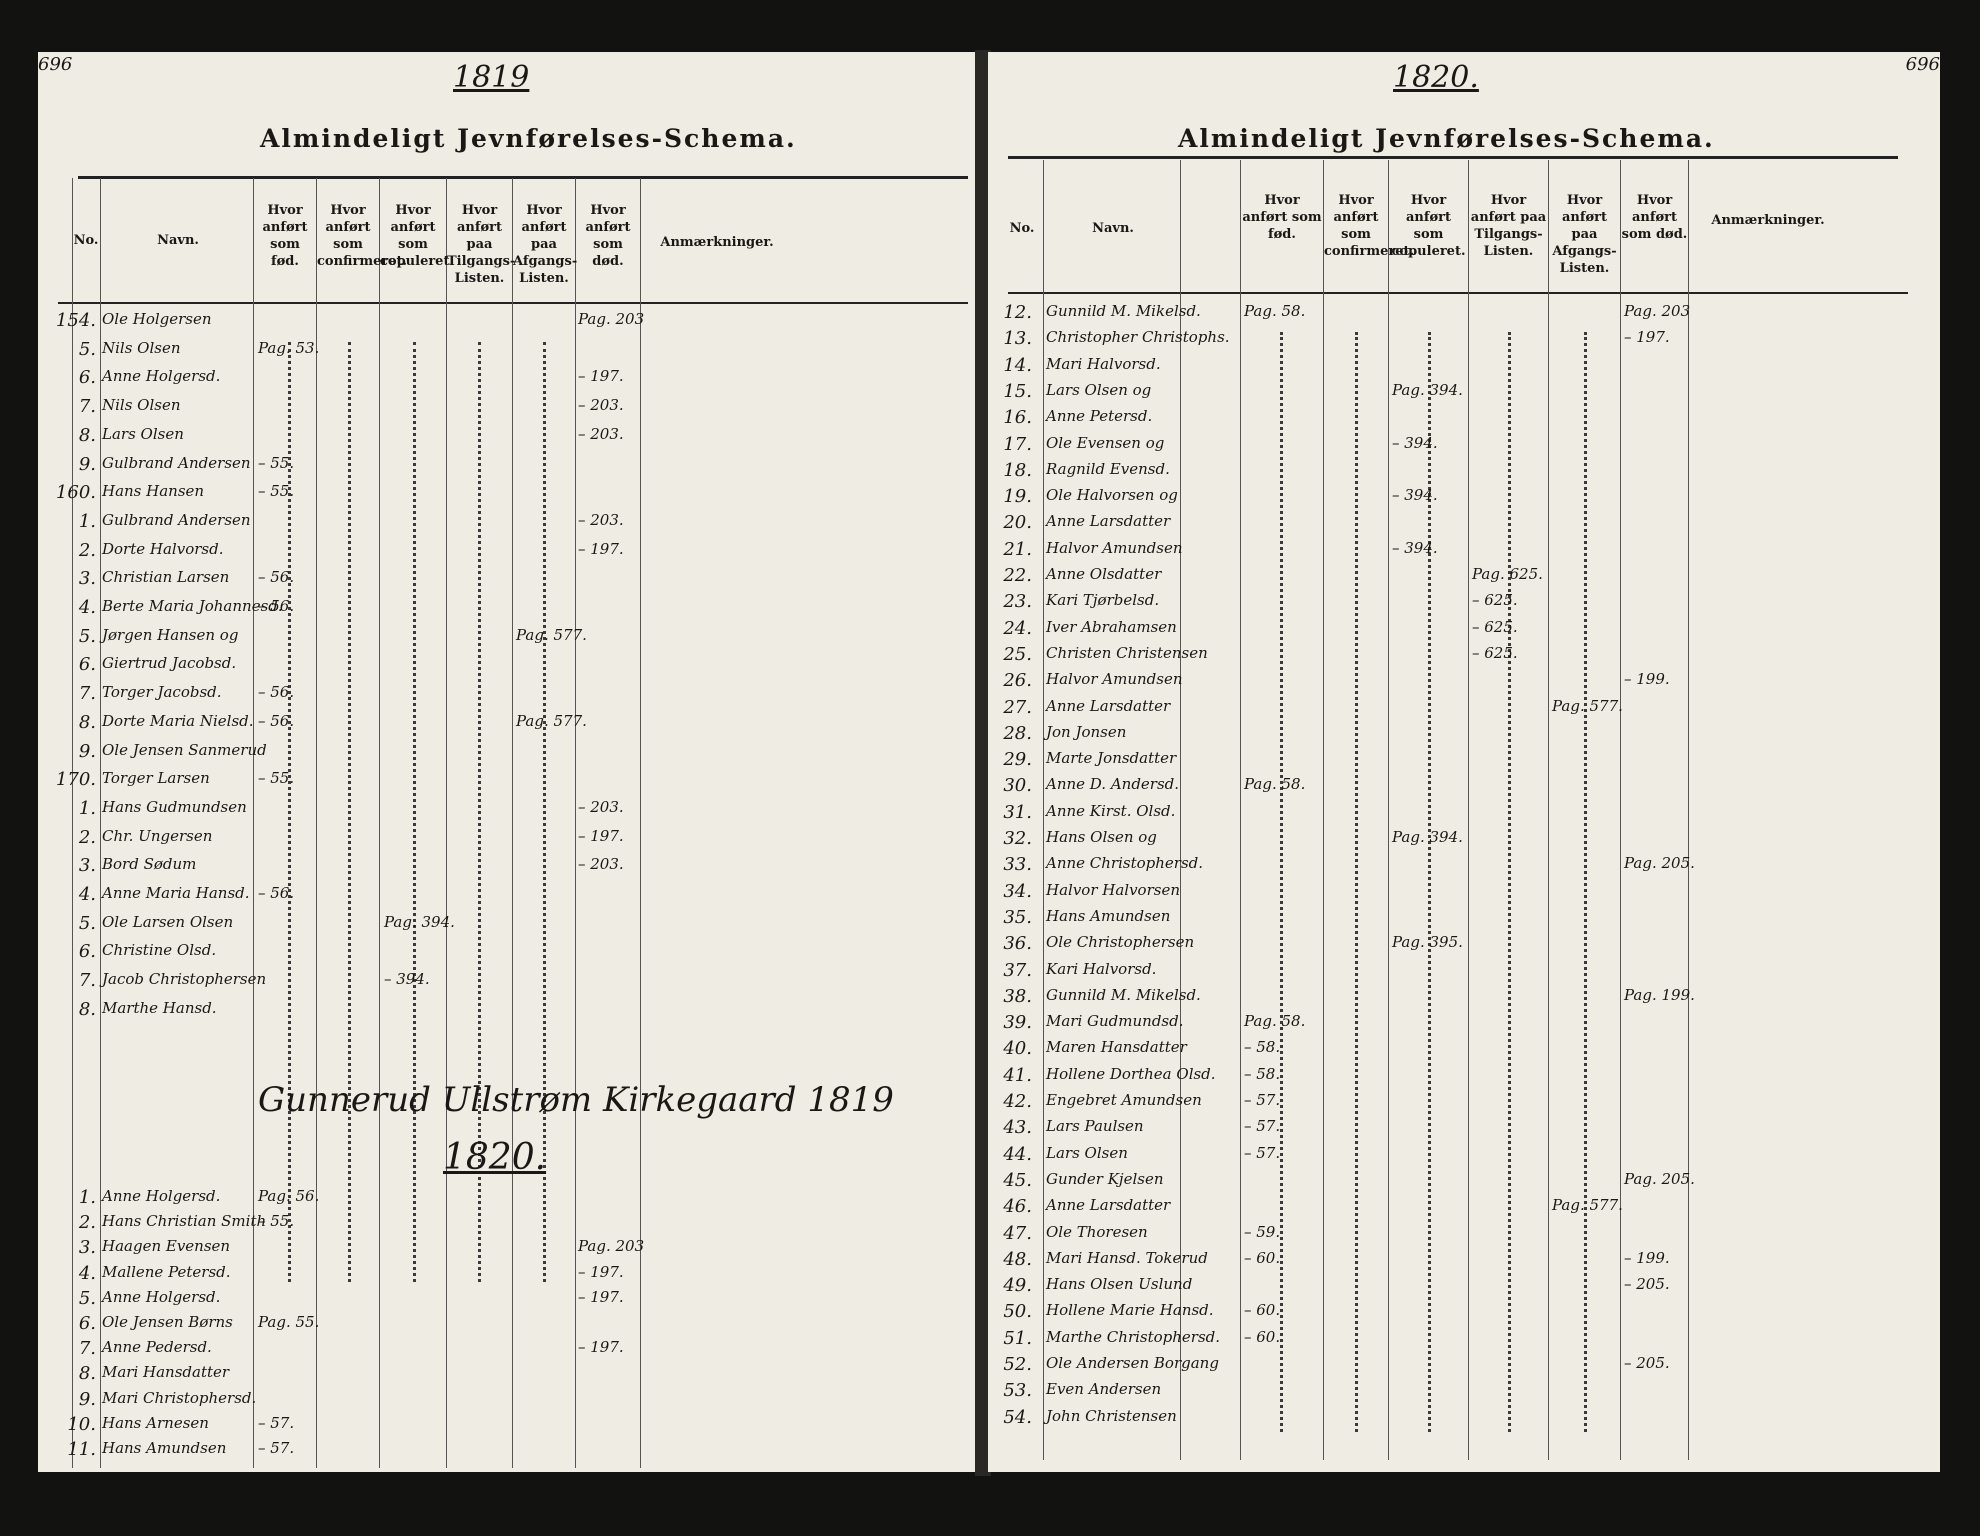 This screenshot has width=1980, height=1536. Describe the element at coordinates (1427, 837) in the screenshot. I see `register-cop-cell: Pag. 394.` at that location.